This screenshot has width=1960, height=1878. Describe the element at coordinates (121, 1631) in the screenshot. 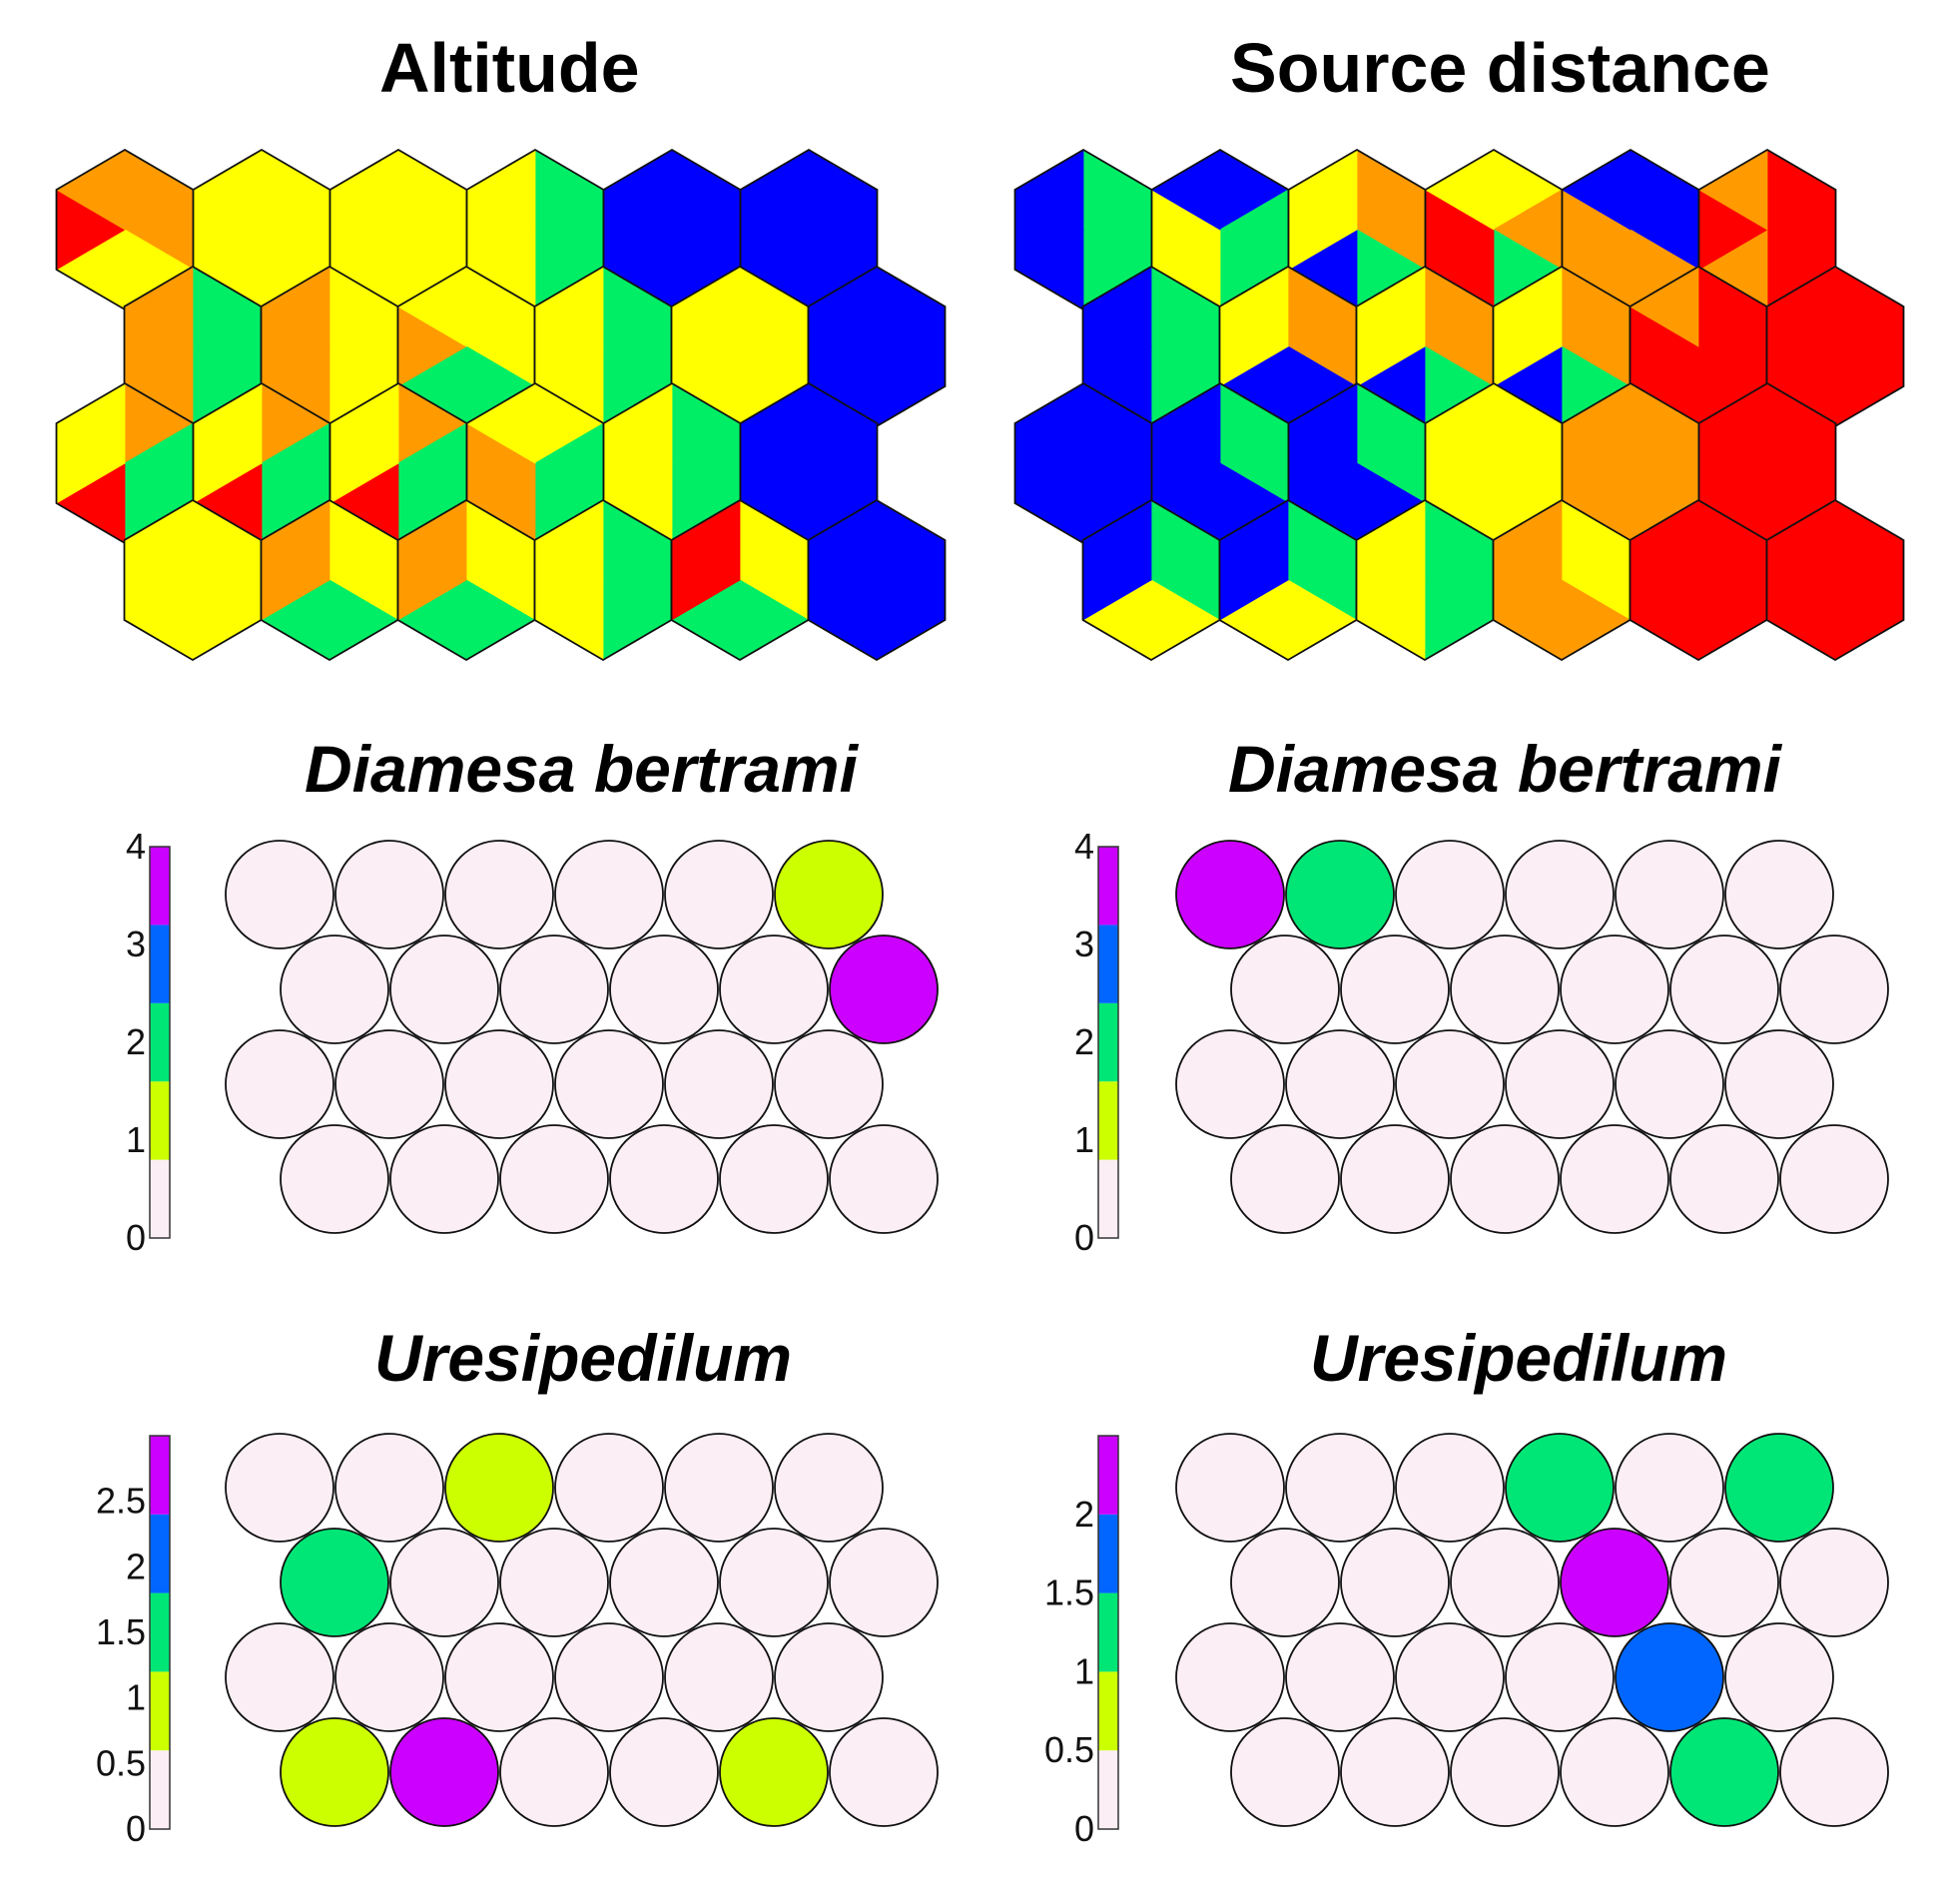

I see `colorbar-tick-label: 1.5` at that location.